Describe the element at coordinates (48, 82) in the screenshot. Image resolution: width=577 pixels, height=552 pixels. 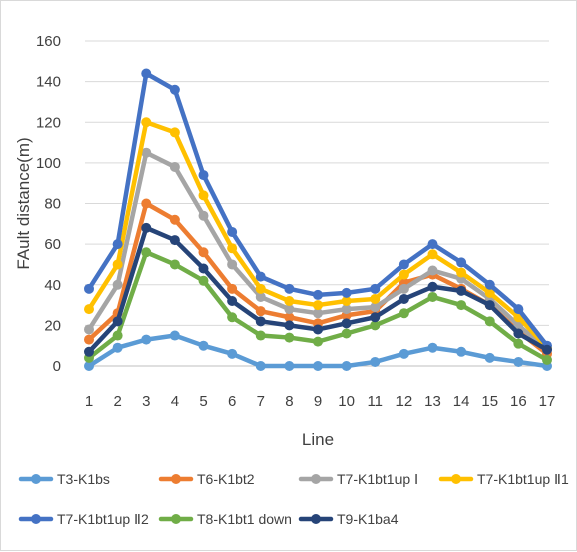
I see `y-tick-label: 140` at that location.